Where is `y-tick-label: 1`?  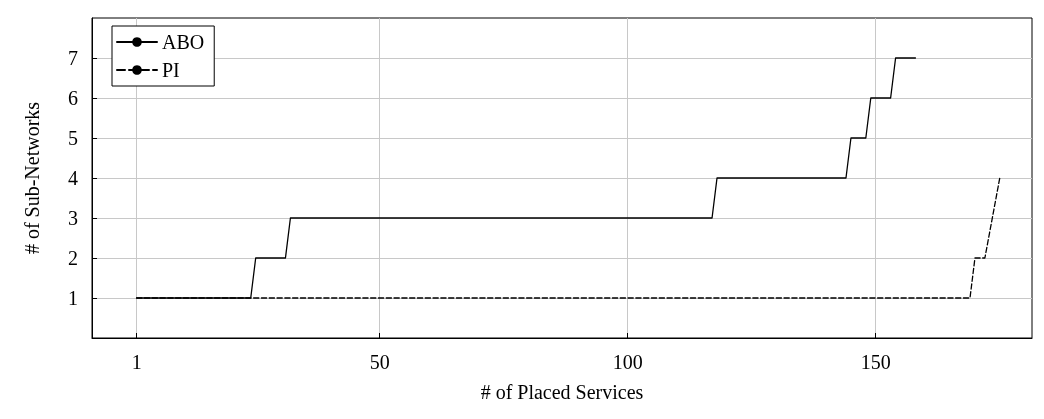 y-tick-label: 1 is located at coordinates (73, 298).